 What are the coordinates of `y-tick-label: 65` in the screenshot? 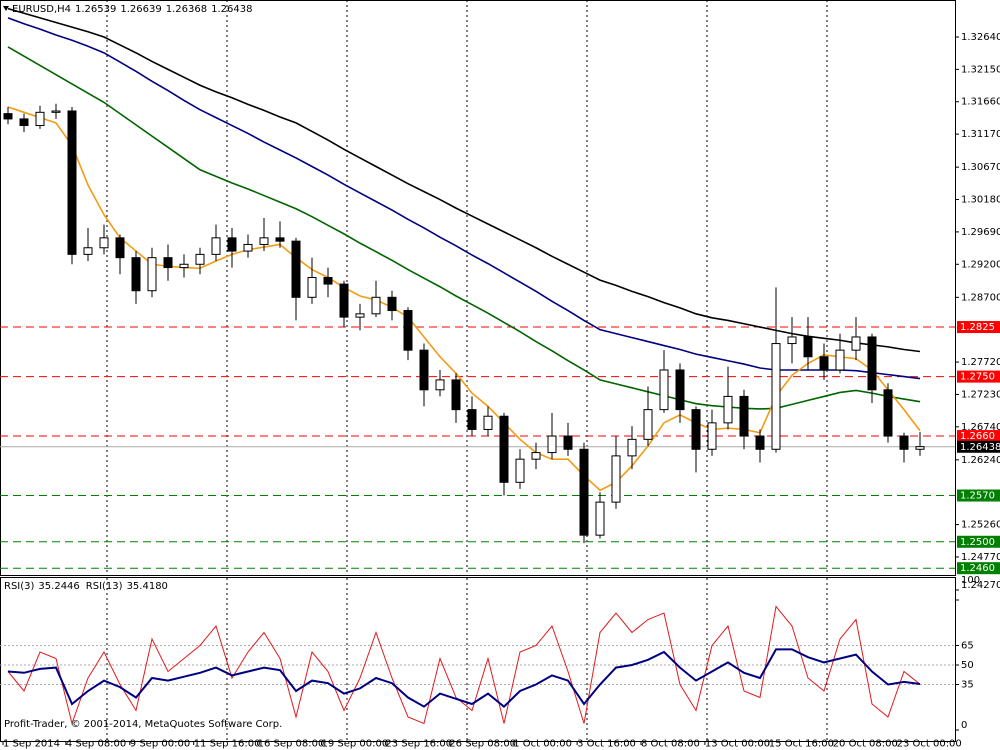 It's located at (967, 646).